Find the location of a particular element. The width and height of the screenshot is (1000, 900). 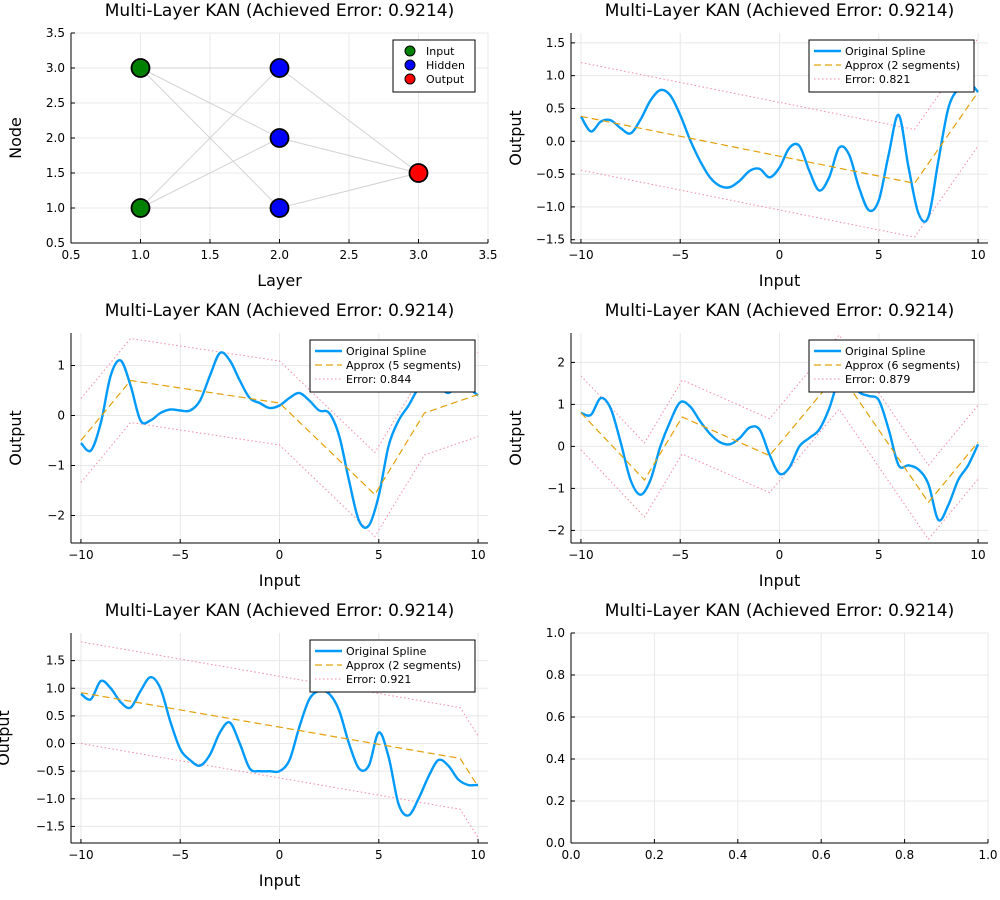

x-tick-label: 0.2 is located at coordinates (654, 855).